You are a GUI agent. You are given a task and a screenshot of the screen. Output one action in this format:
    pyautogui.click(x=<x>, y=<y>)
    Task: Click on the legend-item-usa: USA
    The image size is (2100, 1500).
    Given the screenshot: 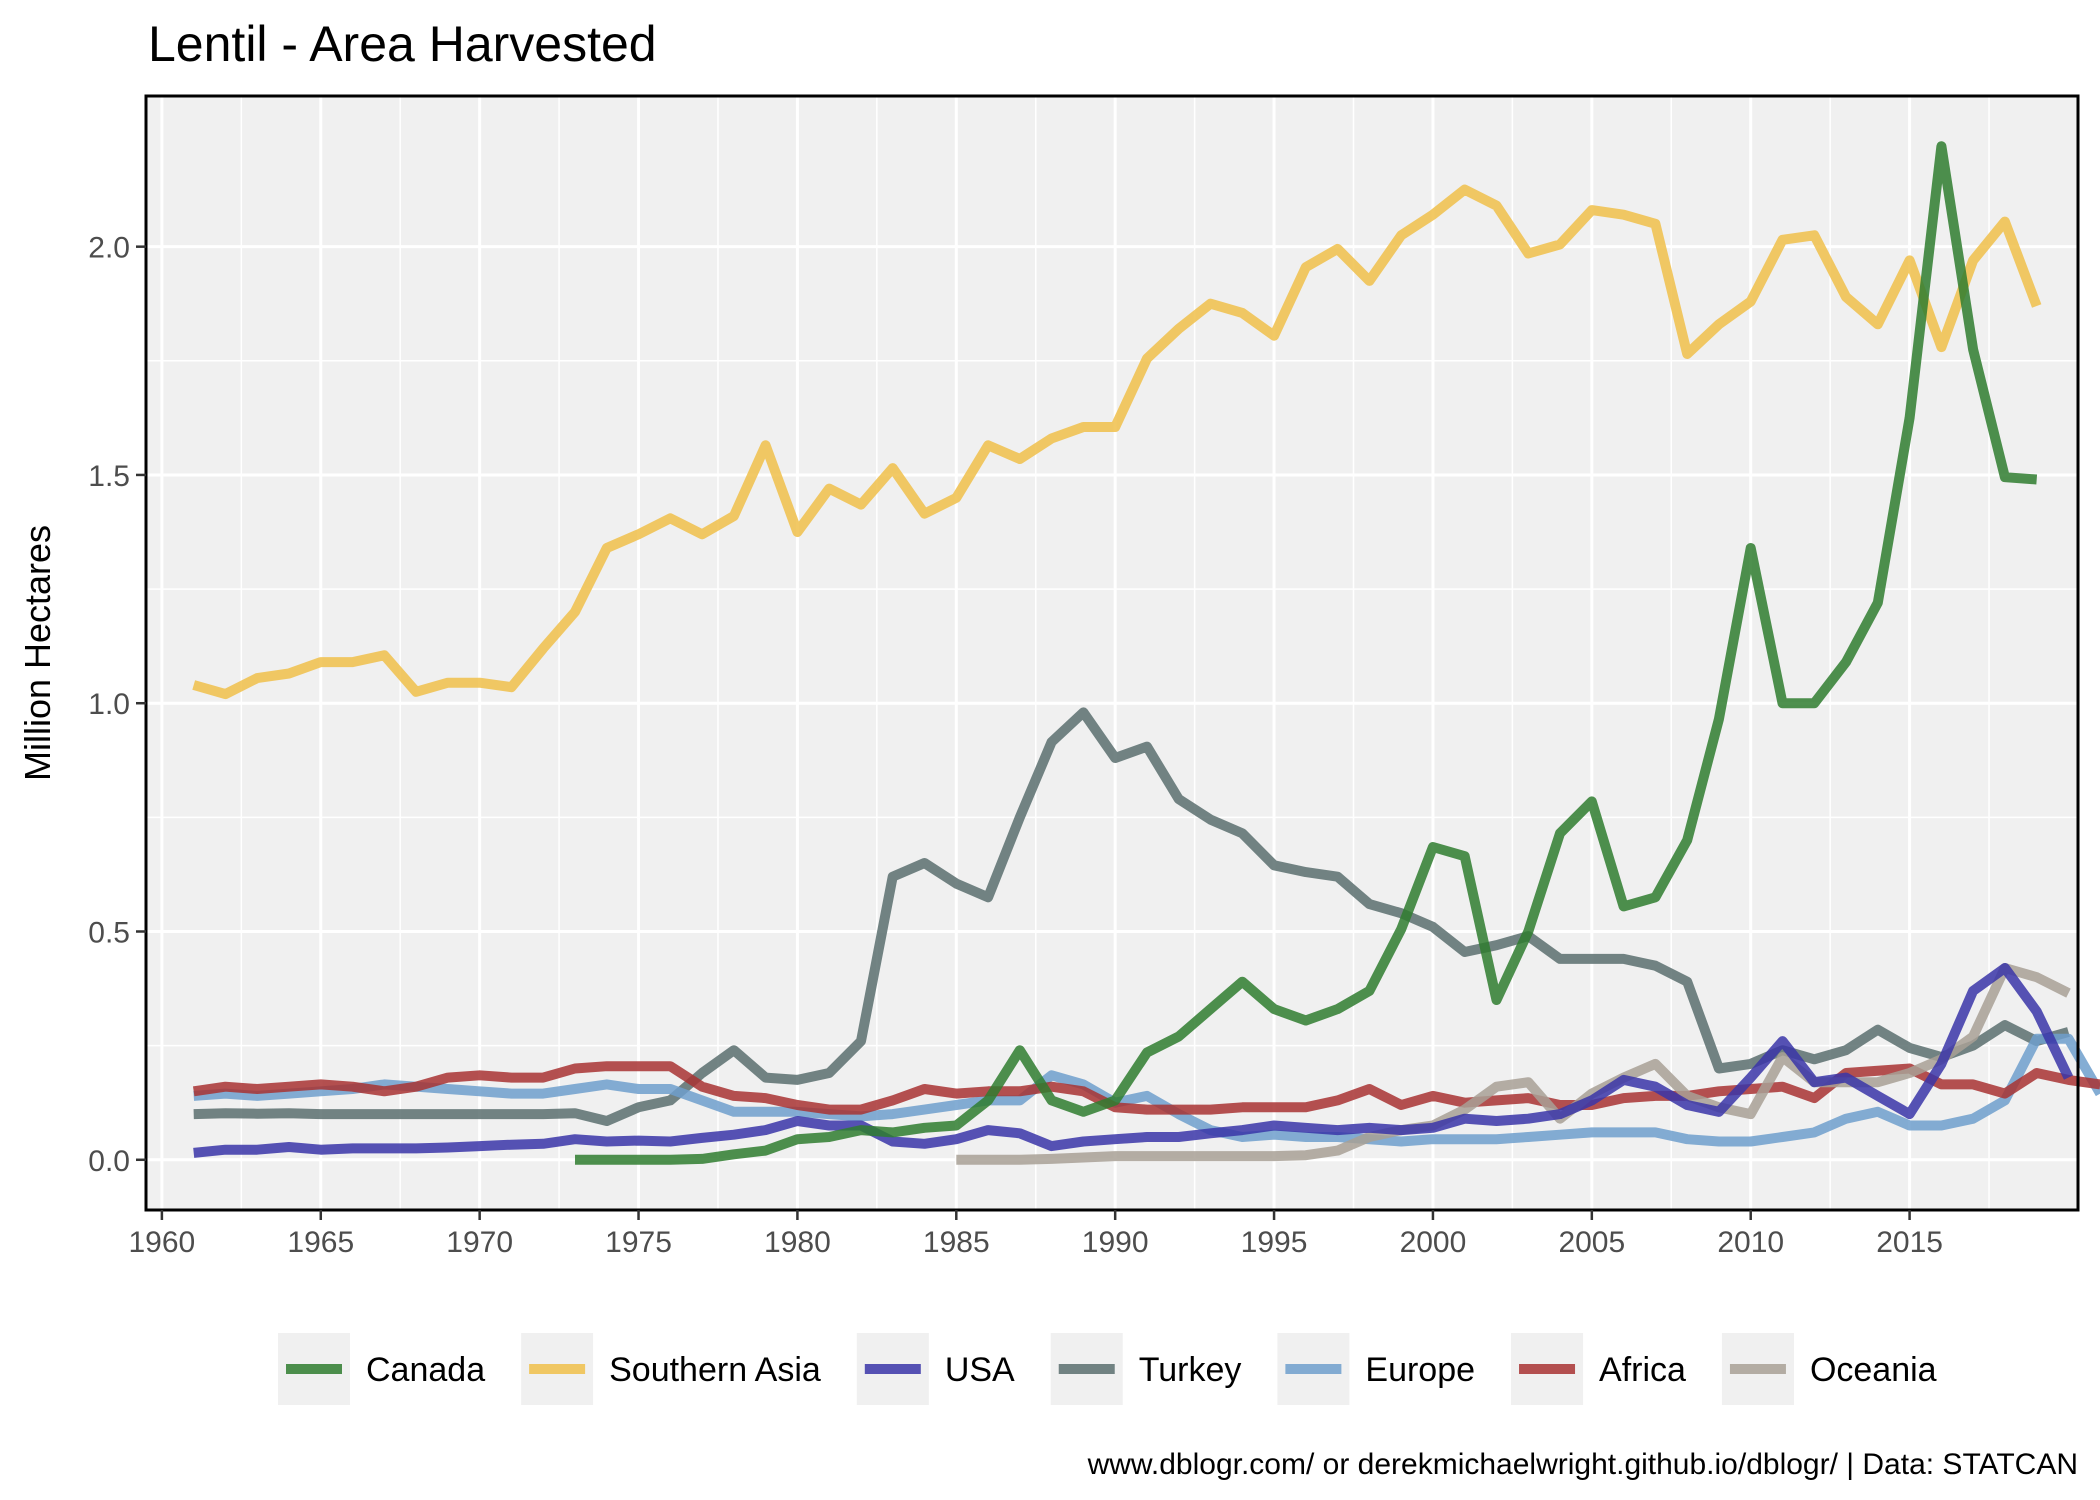 What is the action you would take?
    pyautogui.click(x=935, y=1369)
    